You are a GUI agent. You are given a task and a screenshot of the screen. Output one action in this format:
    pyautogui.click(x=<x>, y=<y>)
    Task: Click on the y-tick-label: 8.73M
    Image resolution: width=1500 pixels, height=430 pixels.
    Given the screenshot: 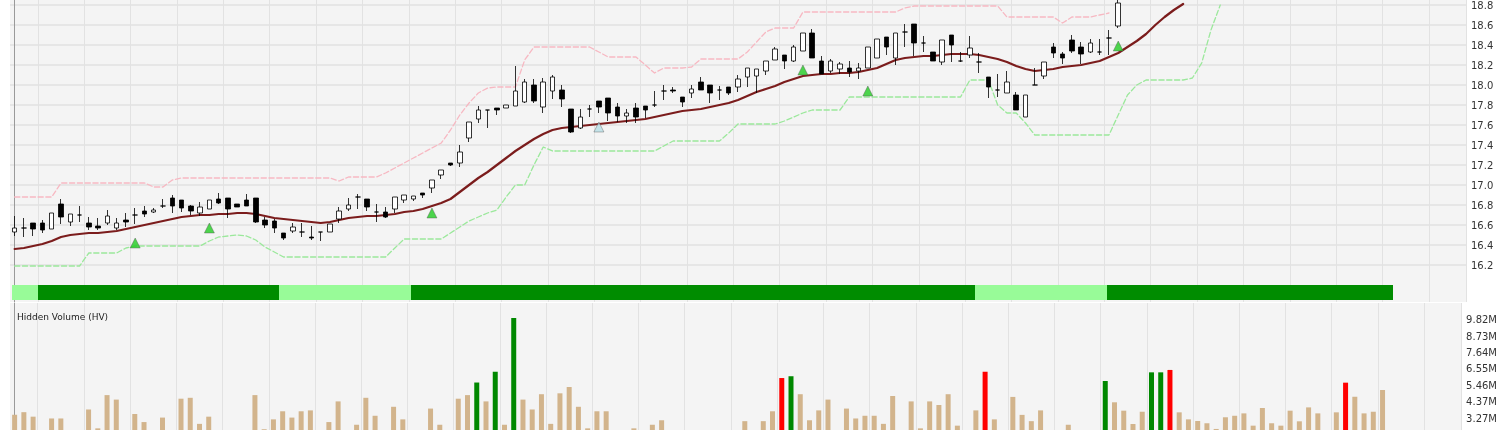 What is the action you would take?
    pyautogui.click(x=1482, y=336)
    